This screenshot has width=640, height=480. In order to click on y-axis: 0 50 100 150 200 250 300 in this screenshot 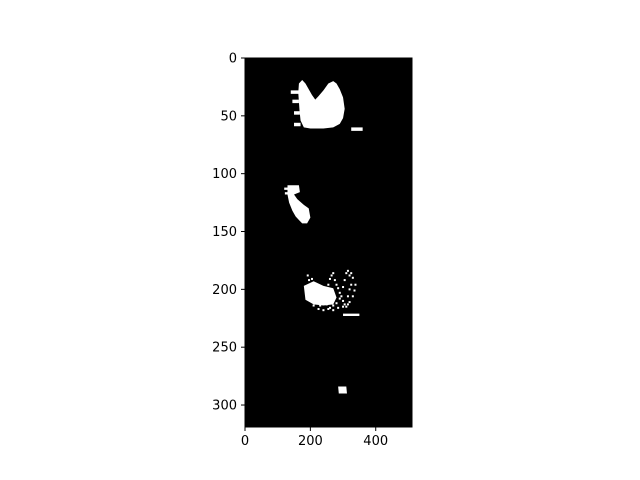, I will do `click(228, 233)`.